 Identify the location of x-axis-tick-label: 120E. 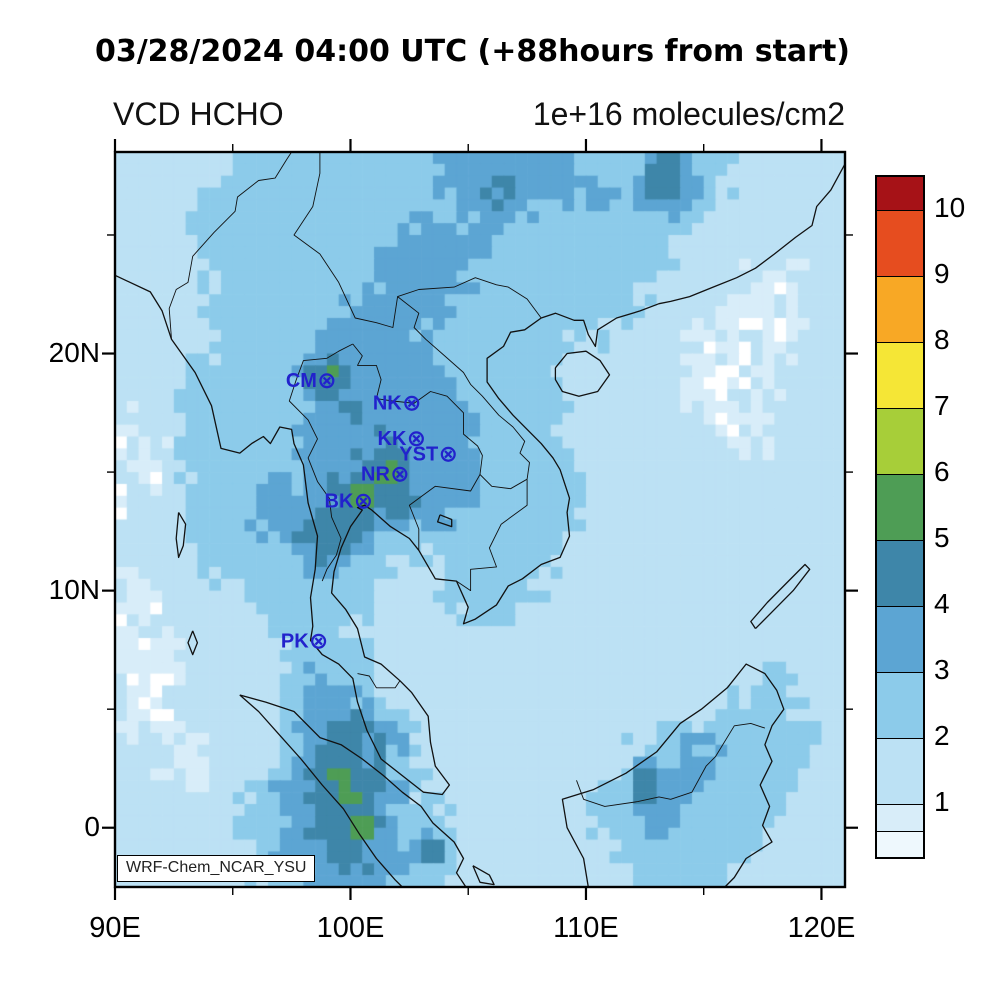
(821, 928).